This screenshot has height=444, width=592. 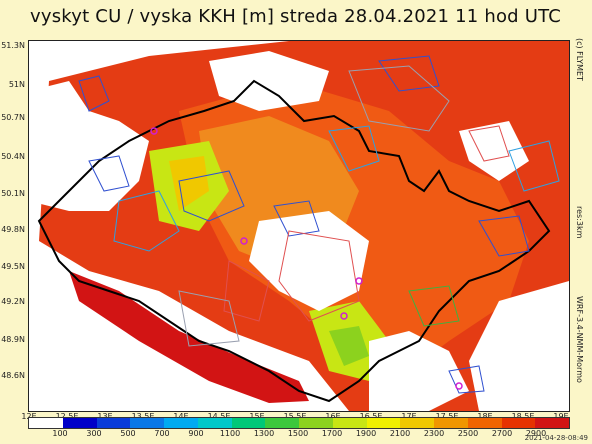 I want to click on lon-label: 13E, so click(x=105, y=416).